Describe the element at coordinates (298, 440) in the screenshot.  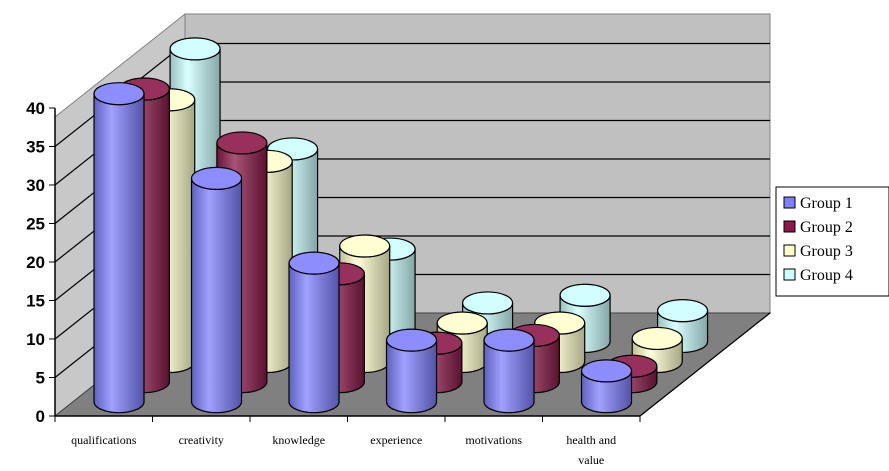
I see `x-tick-label: knowledge` at that location.